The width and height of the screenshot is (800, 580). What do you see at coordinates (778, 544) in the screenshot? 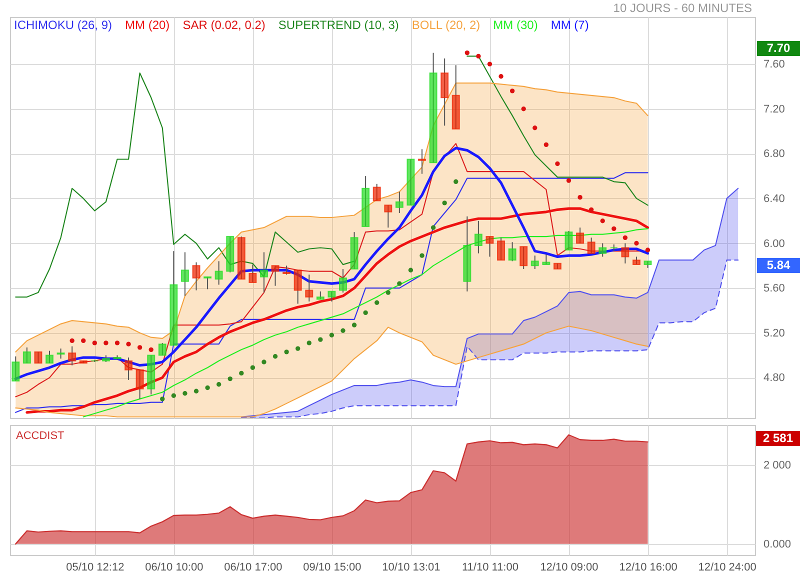
I see `y-tick-label: 0.000` at bounding box center [778, 544].